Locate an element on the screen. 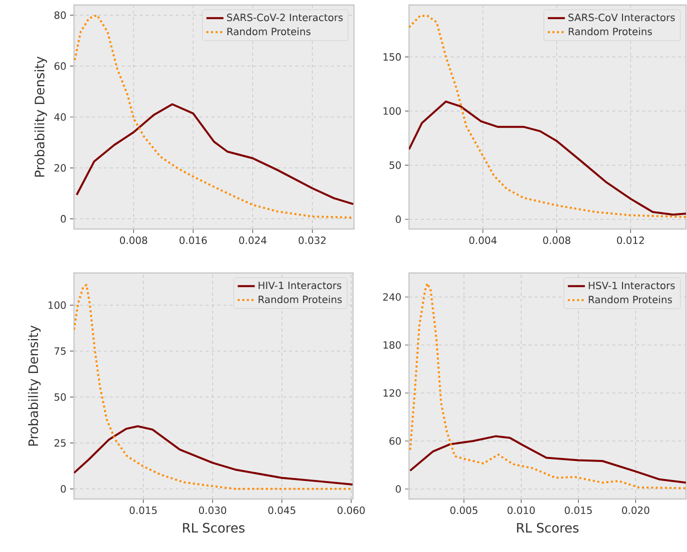 The width and height of the screenshot is (687, 552). legend-label: HSV-1 Interactors is located at coordinates (631, 286).